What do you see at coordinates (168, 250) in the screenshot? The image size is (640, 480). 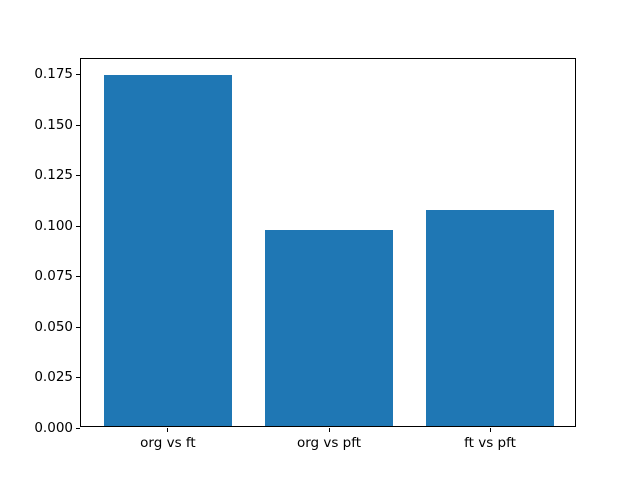 I see `bar-org-vs-ft` at bounding box center [168, 250].